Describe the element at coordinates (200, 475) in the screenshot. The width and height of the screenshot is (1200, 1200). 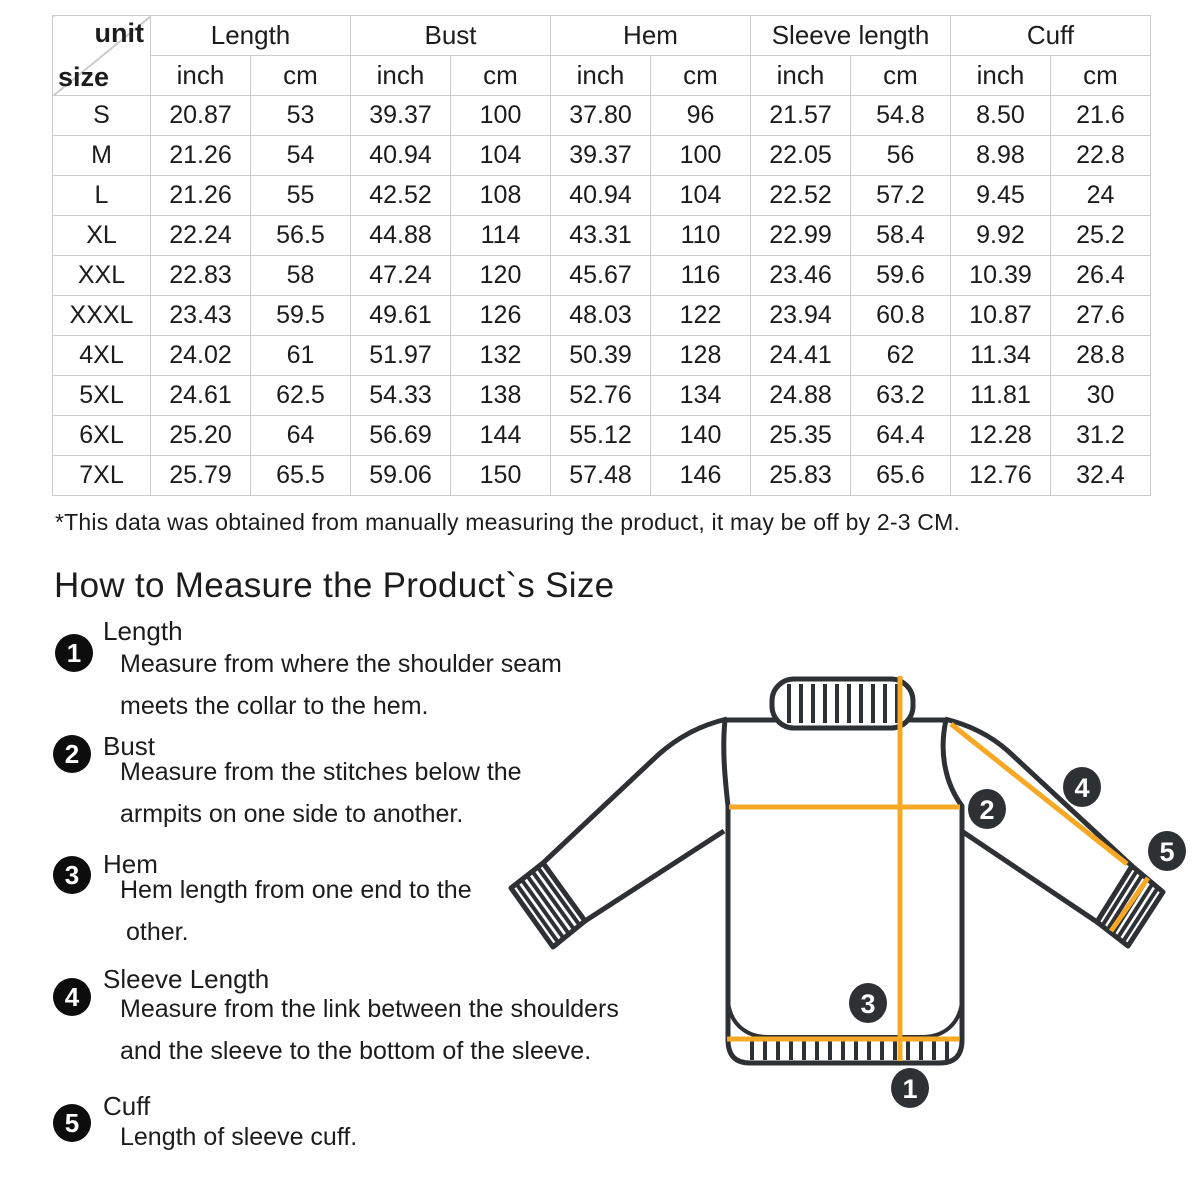
I see `value-cell: 25.79` at that location.